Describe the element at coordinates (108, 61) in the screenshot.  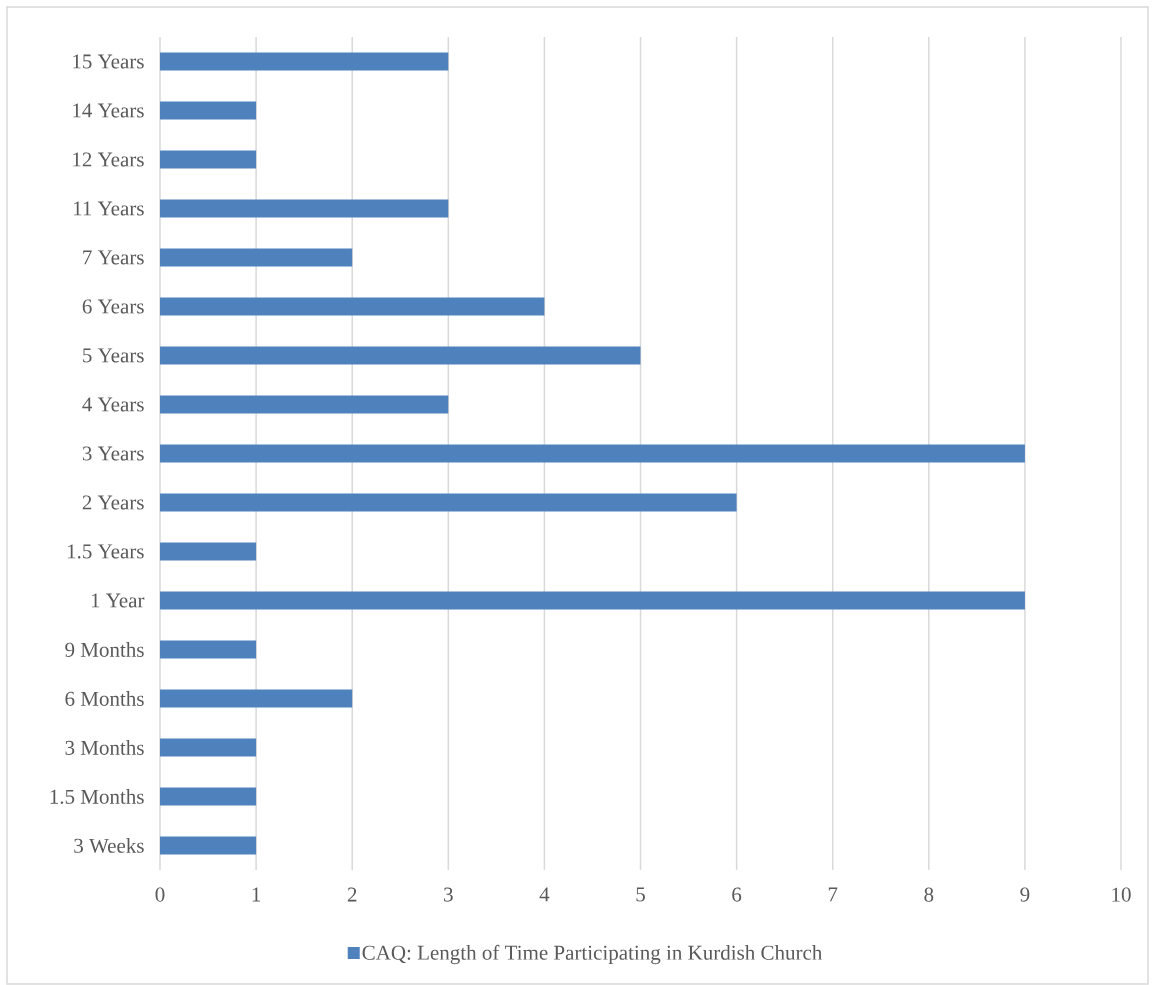
I see `y-tick-label: 15 Years` at that location.